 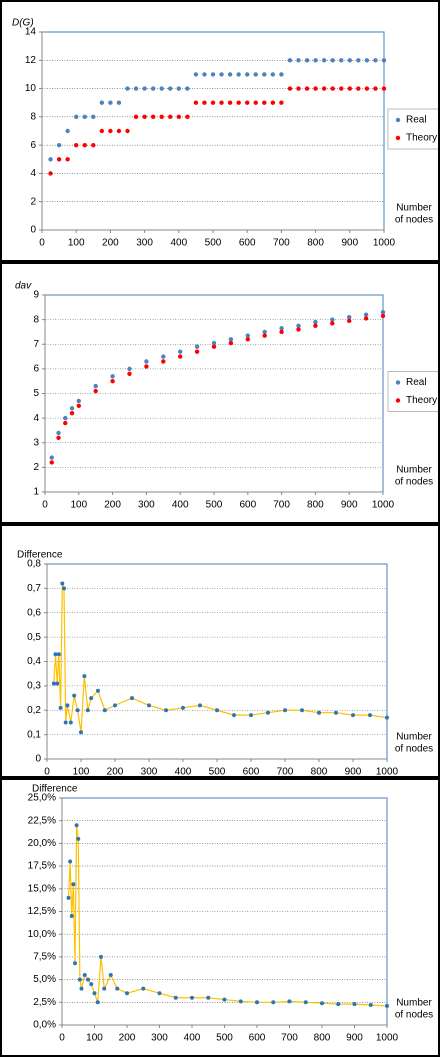 I want to click on y-tick-label: 12, so click(x=31, y=60).